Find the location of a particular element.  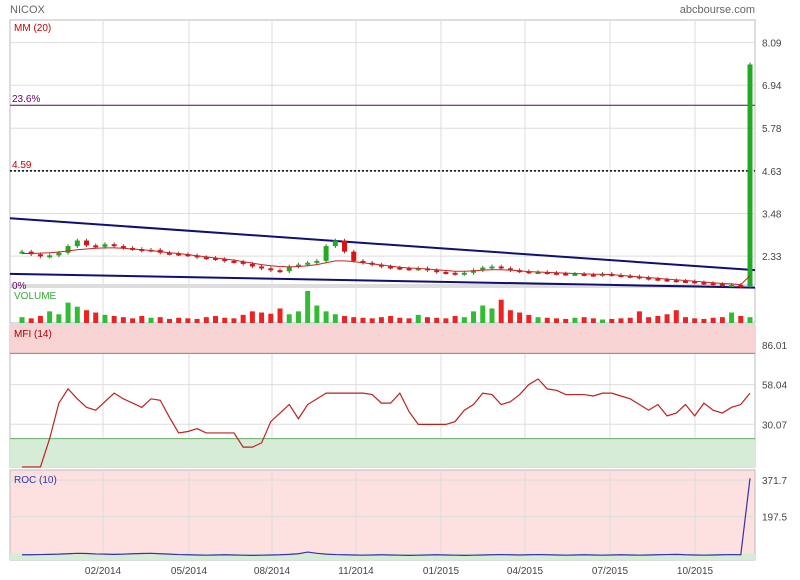

fib-level-label: 23.6% is located at coordinates (26, 99).